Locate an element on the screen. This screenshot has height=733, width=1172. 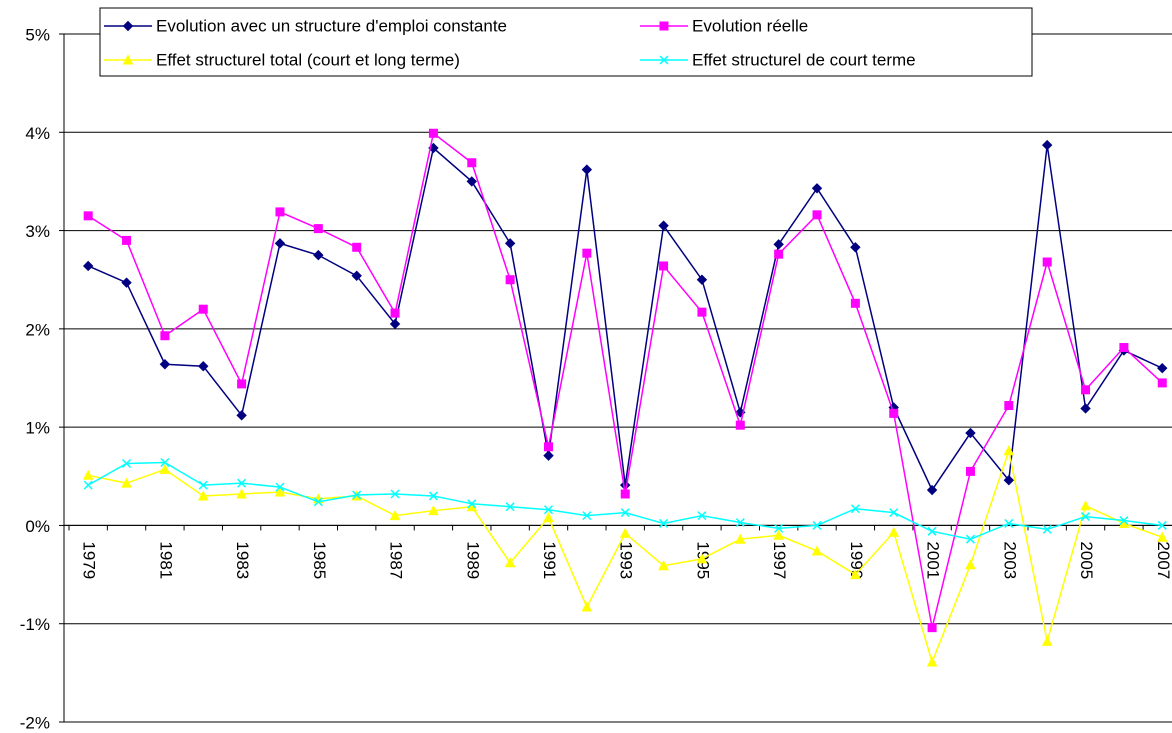
legend-item: Effet structurel de court terme is located at coordinates (778, 59).